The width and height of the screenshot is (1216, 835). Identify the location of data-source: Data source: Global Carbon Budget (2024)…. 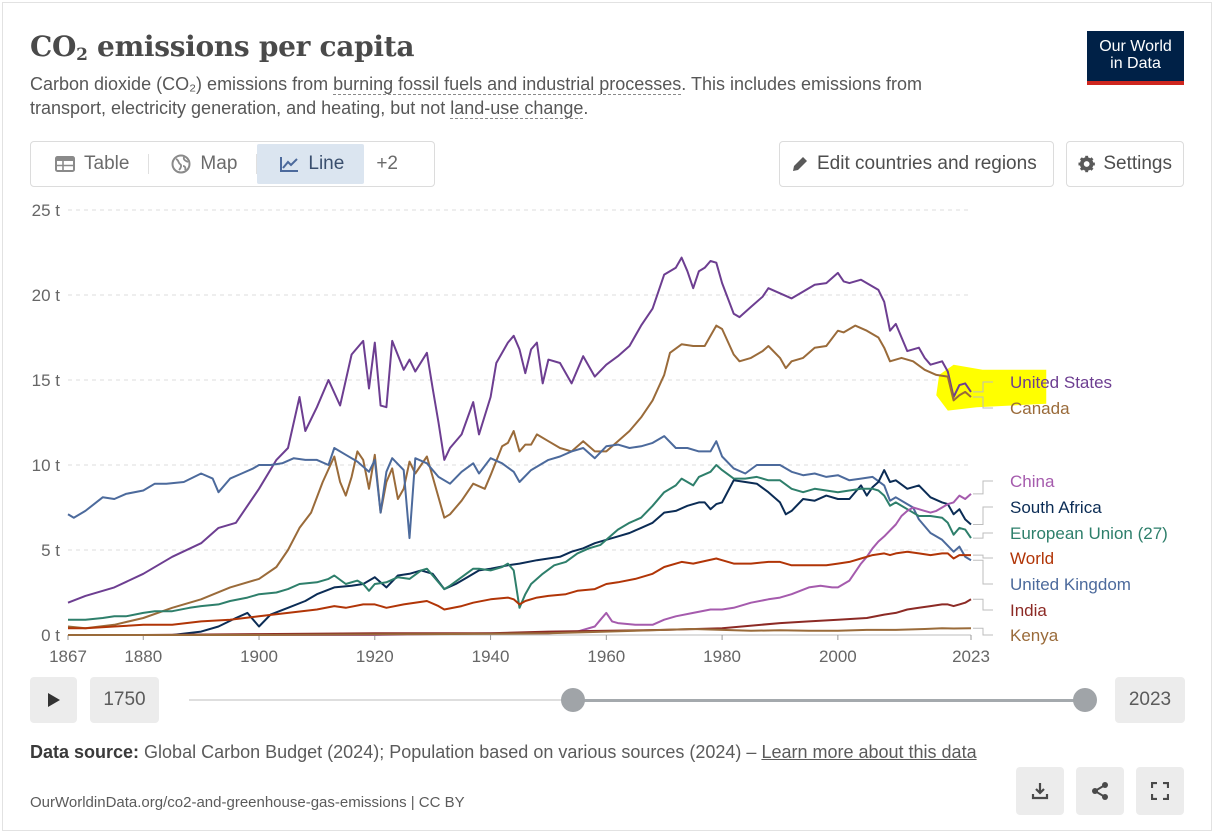
(503, 752).